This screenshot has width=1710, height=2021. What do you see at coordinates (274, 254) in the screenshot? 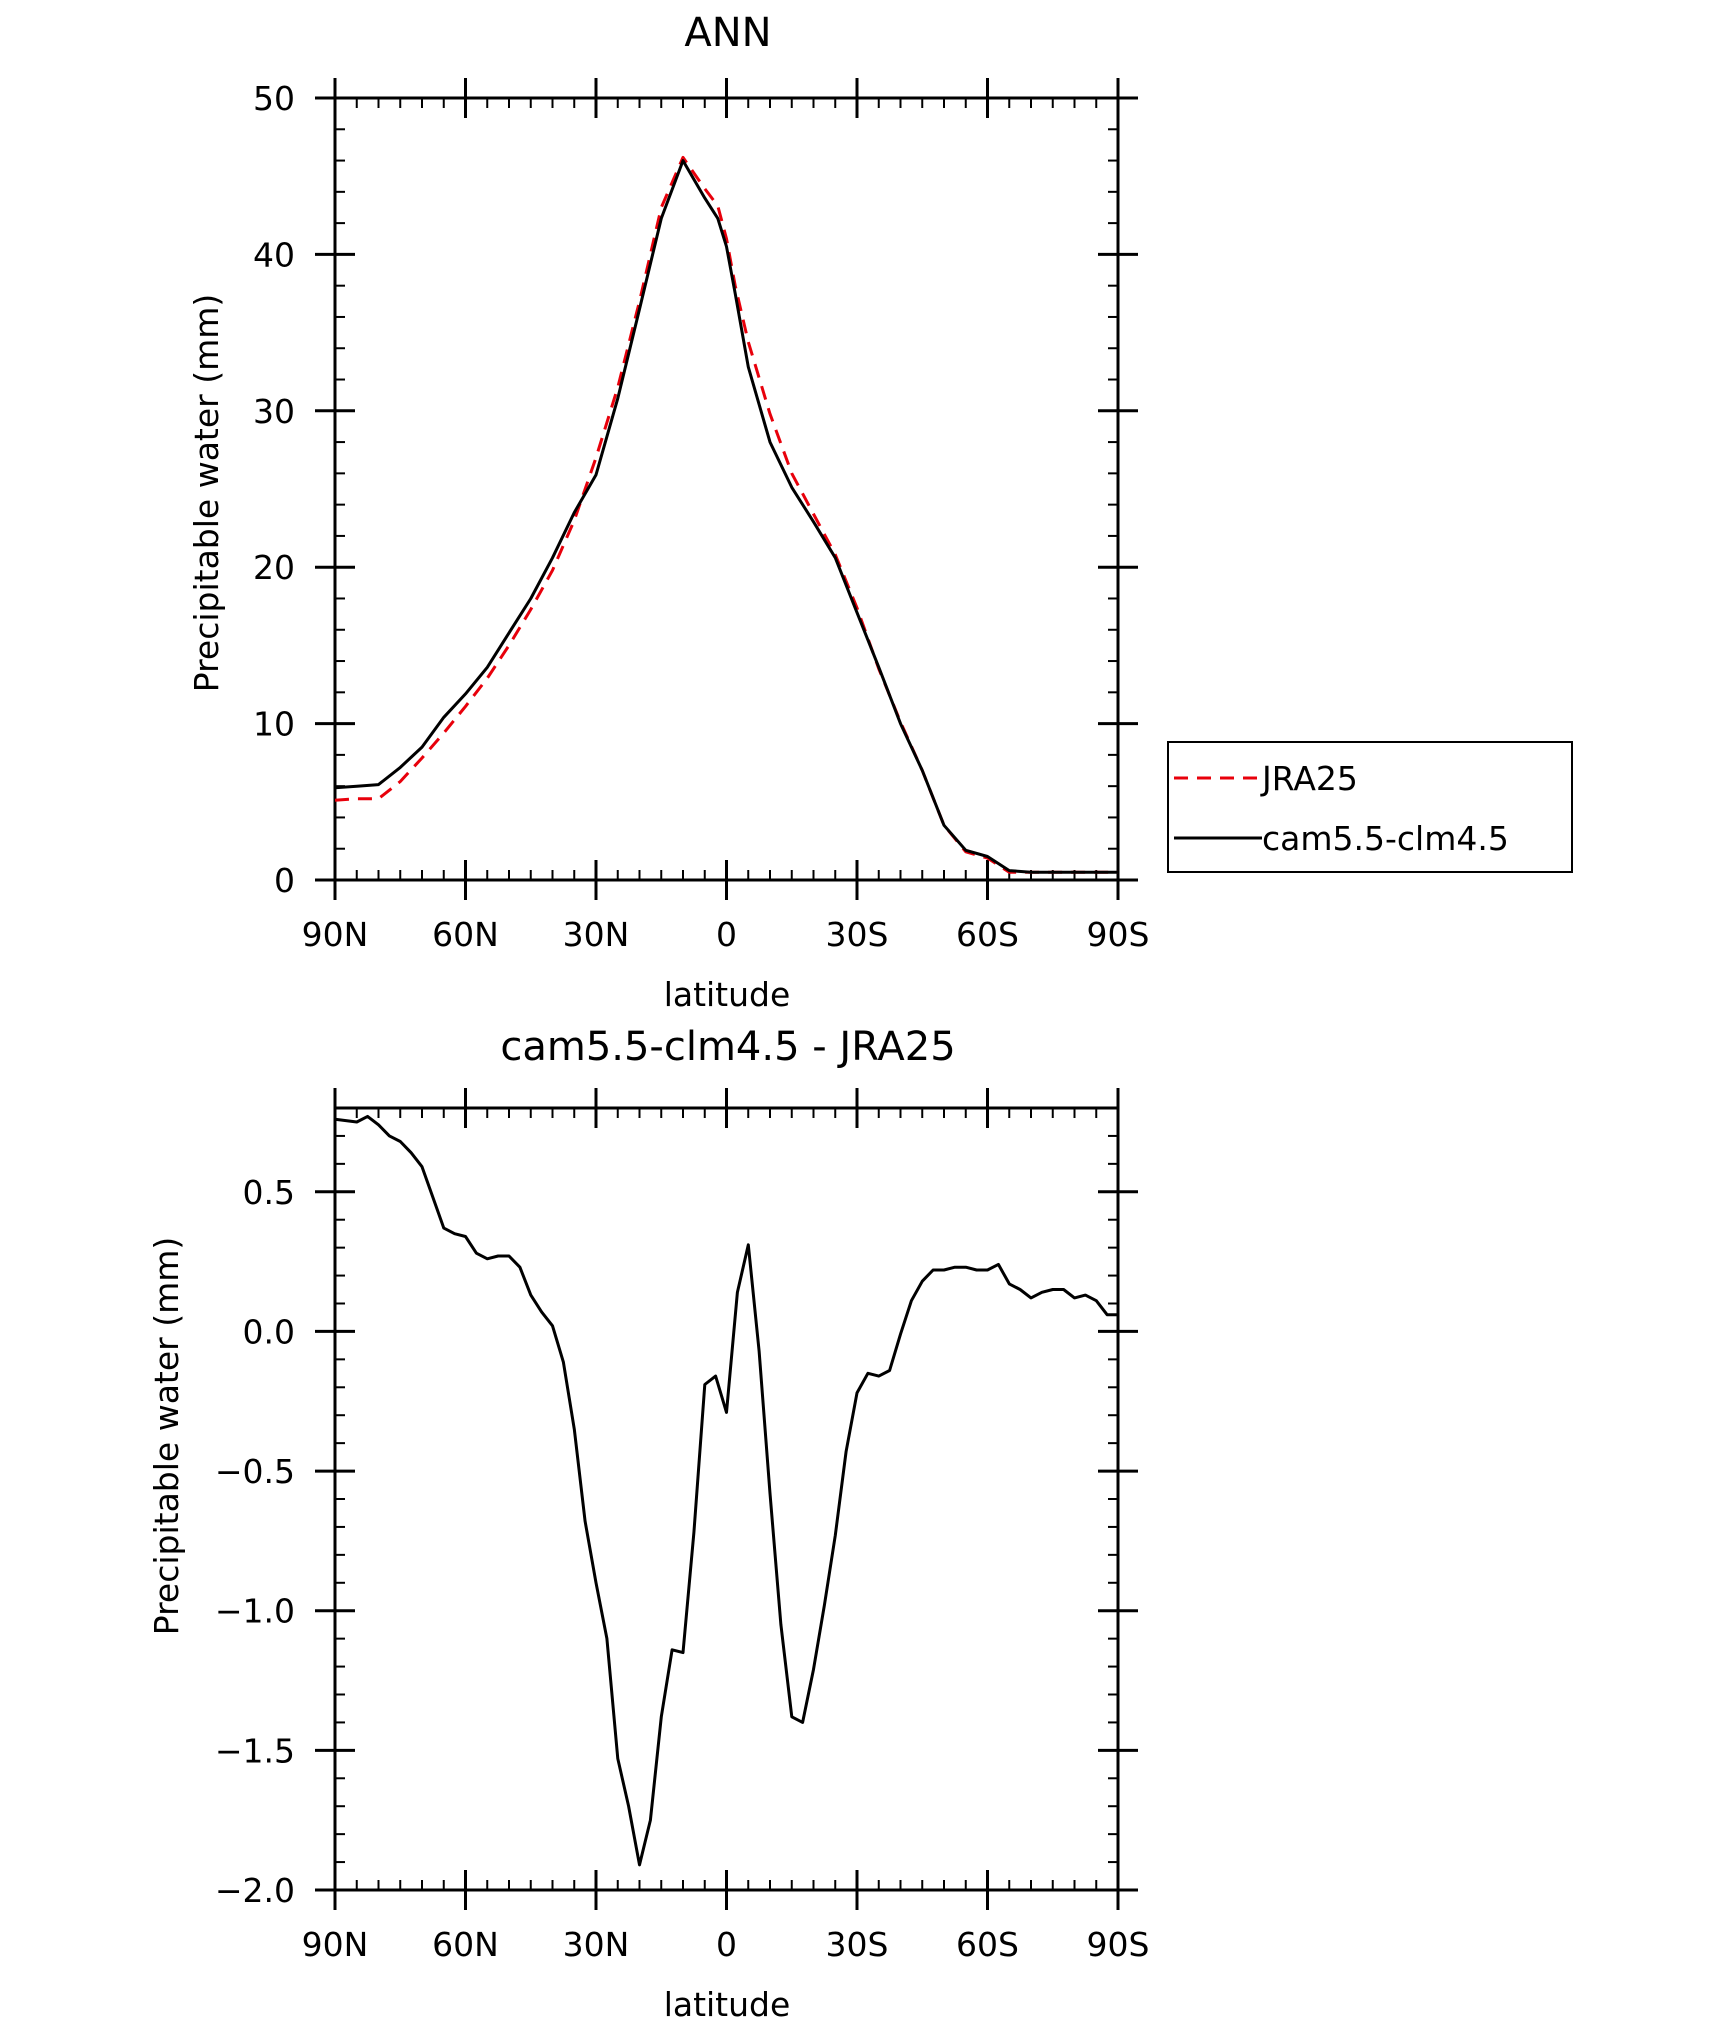
I see `y-tick-label: 40` at bounding box center [274, 254].